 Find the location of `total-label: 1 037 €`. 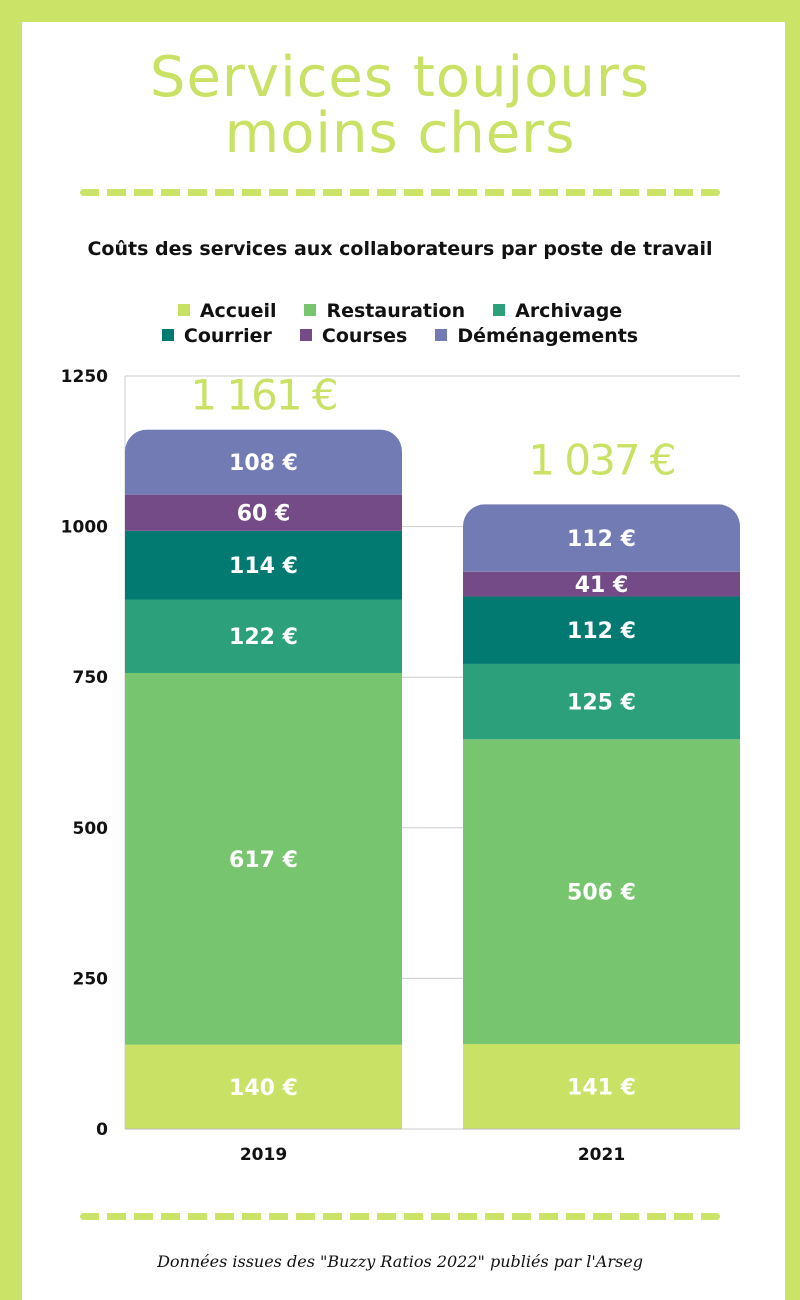

total-label: 1 037 € is located at coordinates (601, 459).